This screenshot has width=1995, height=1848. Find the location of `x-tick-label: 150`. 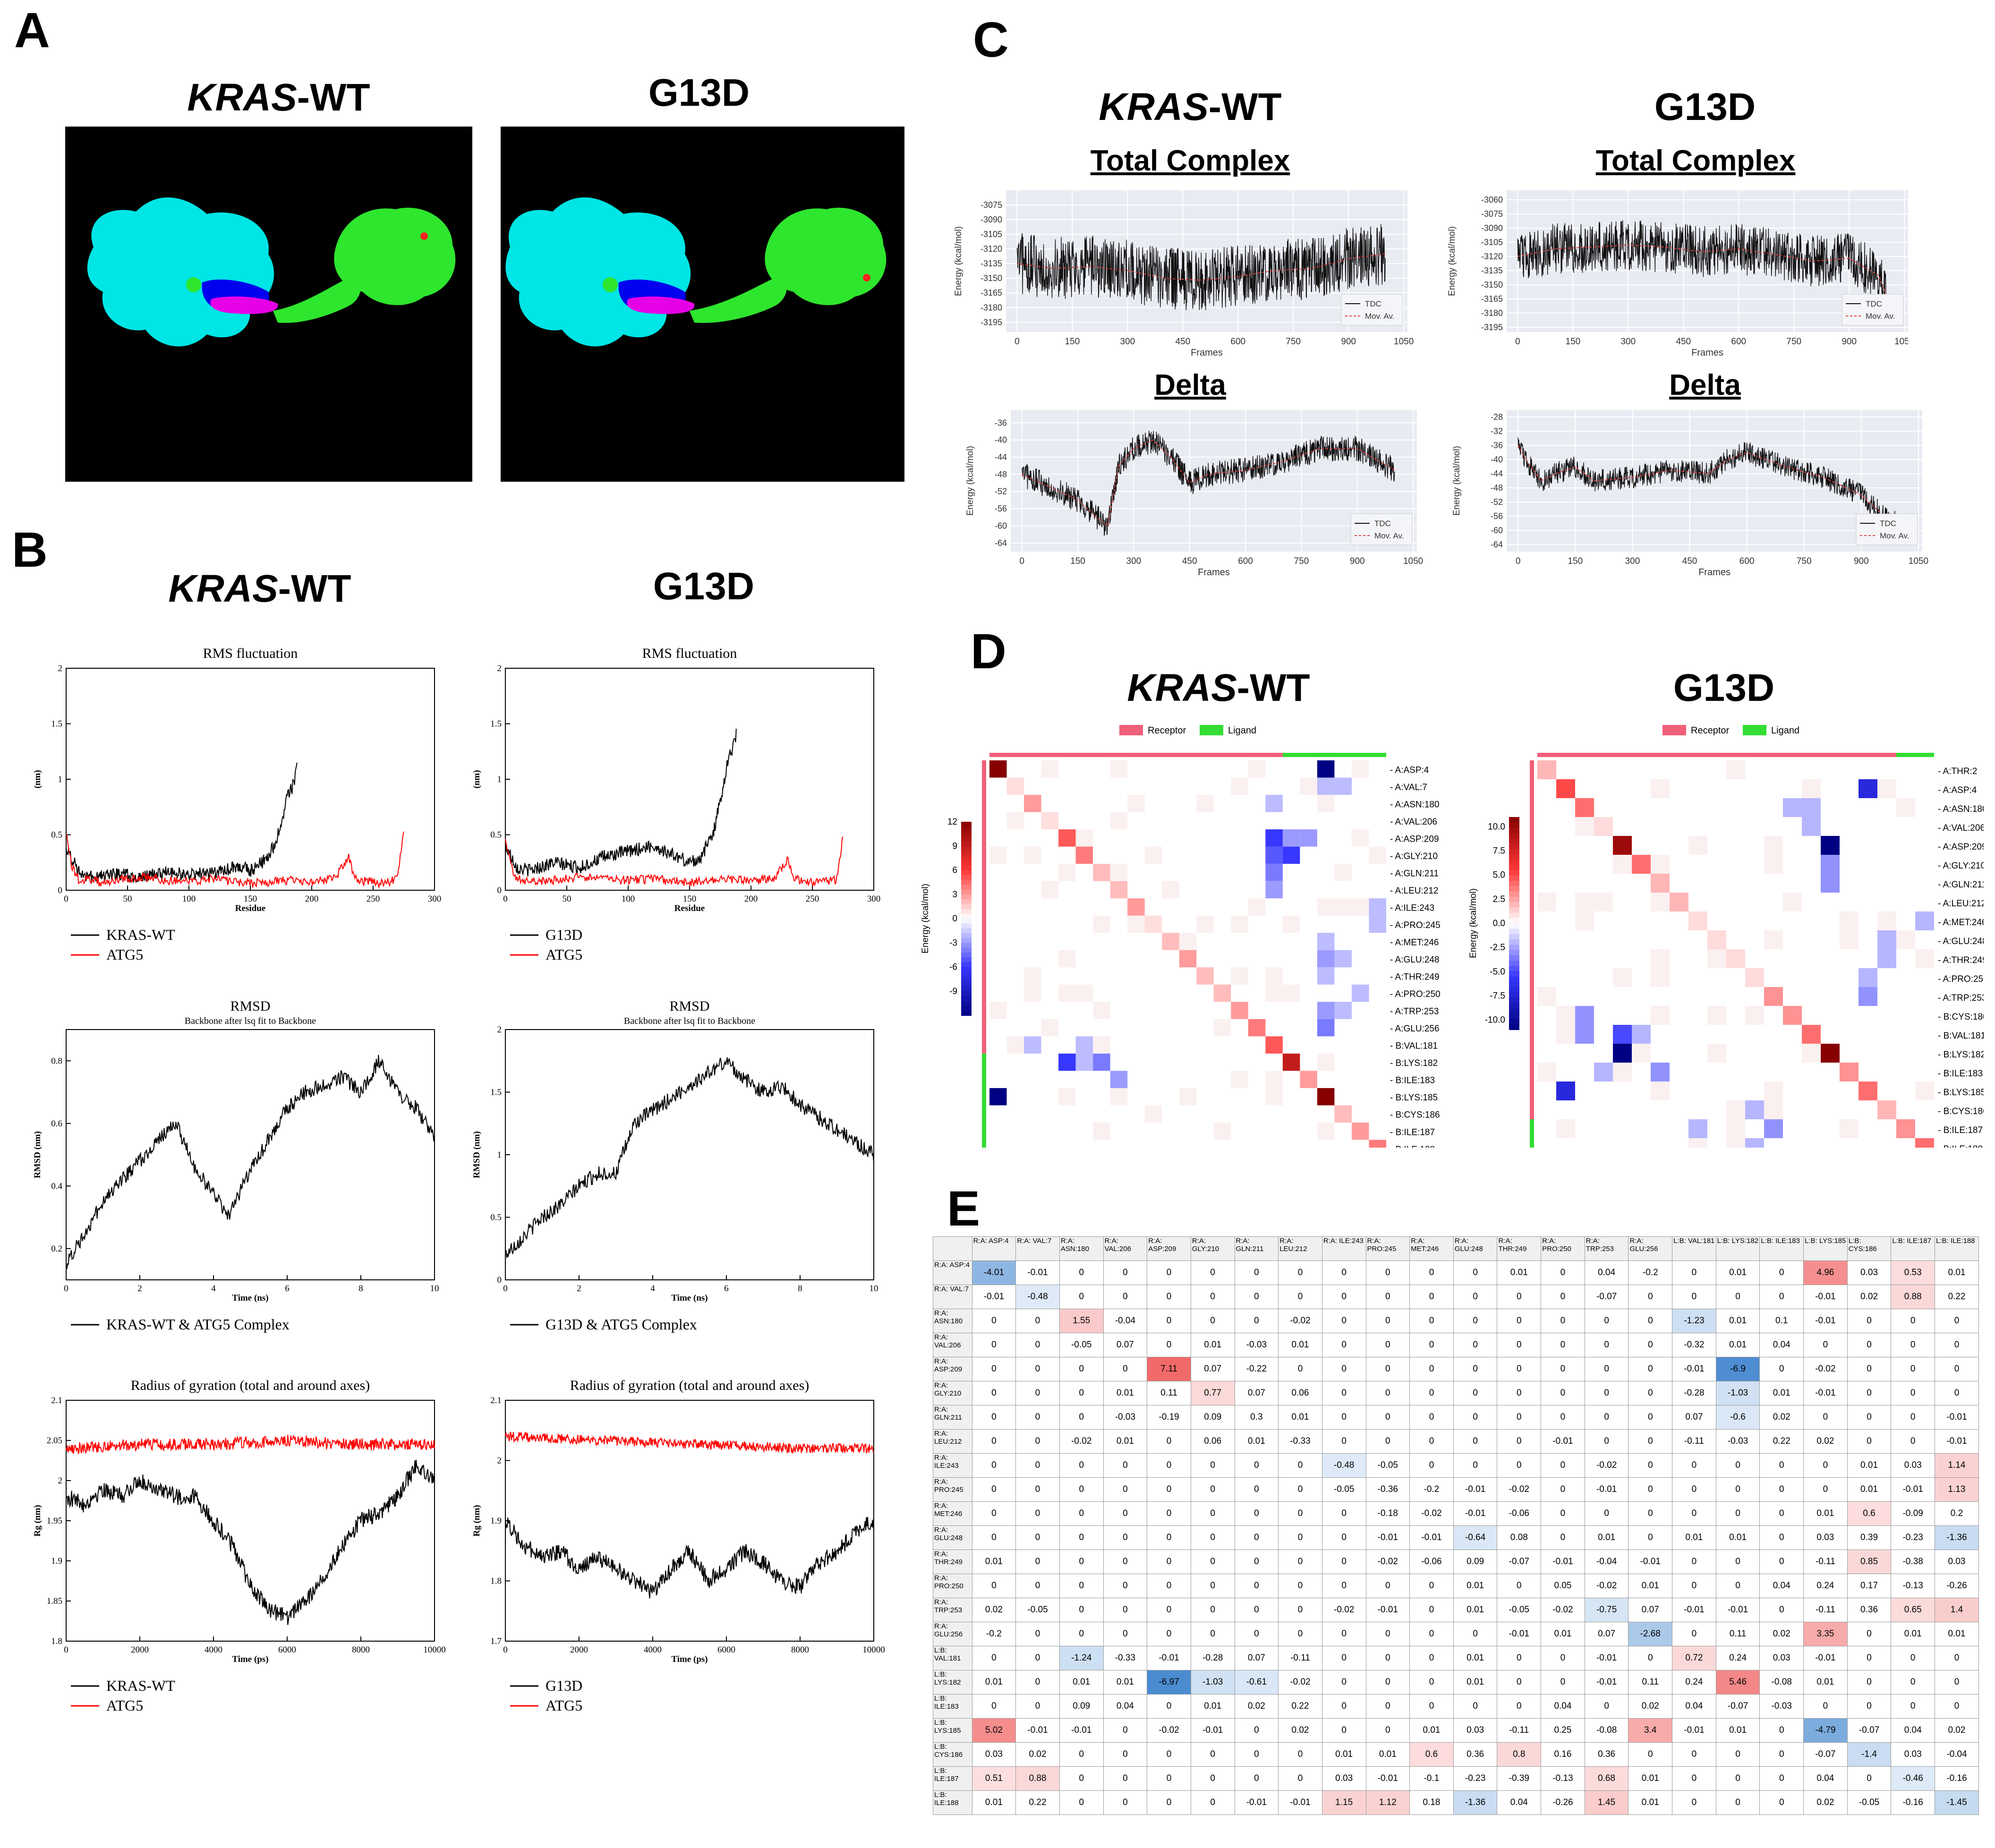

x-tick-label: 150 is located at coordinates (690, 899).